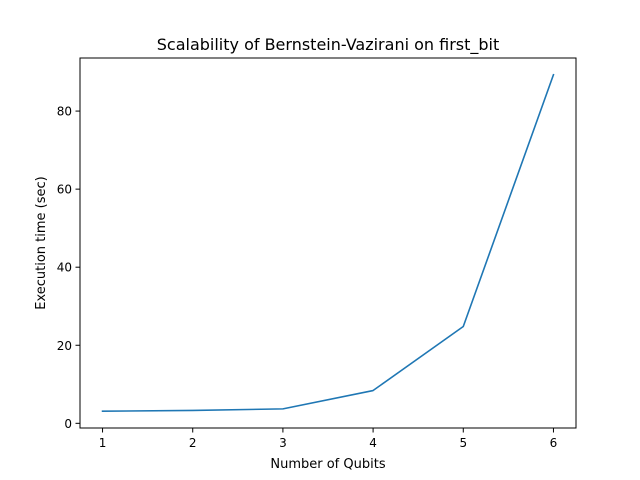 The height and width of the screenshot is (480, 640). What do you see at coordinates (327, 464) in the screenshot?
I see `x-axis-label: Number of Qubits` at bounding box center [327, 464].